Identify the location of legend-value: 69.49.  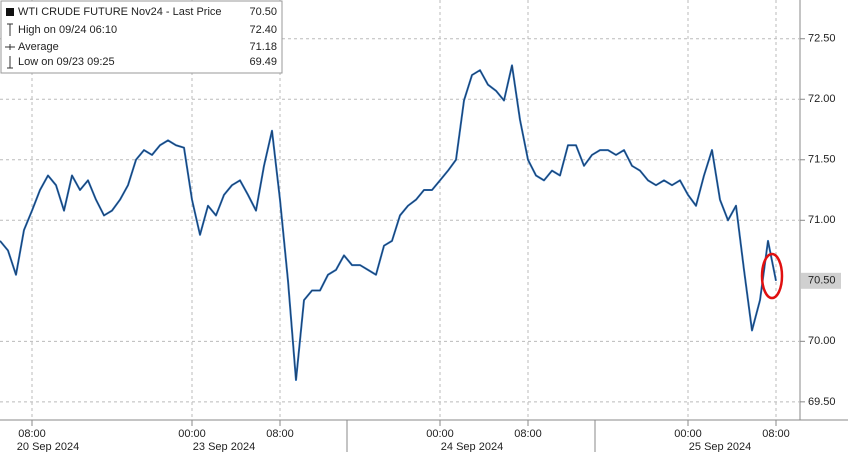
(263, 62).